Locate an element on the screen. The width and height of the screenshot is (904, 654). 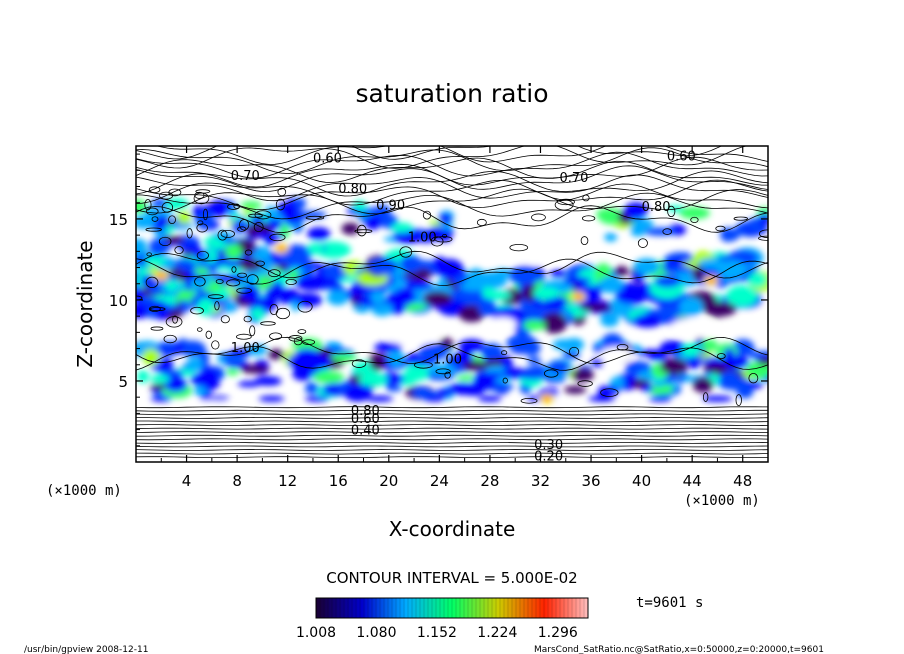
colorbar-tick-label: 1.152 is located at coordinates (437, 633).